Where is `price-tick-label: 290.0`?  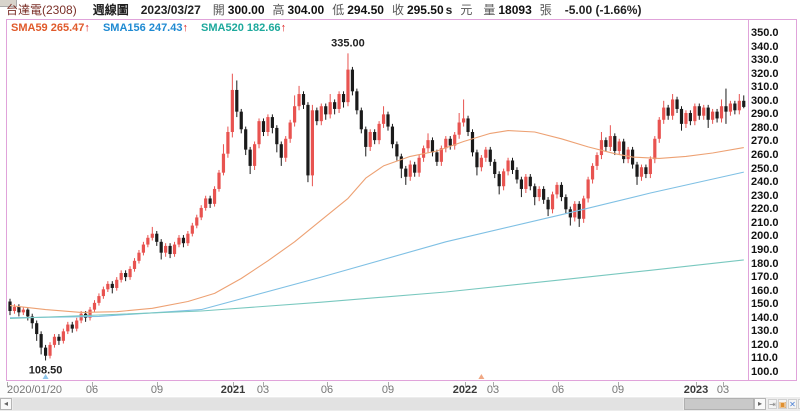 price-tick-label: 290.0 is located at coordinates (765, 114).